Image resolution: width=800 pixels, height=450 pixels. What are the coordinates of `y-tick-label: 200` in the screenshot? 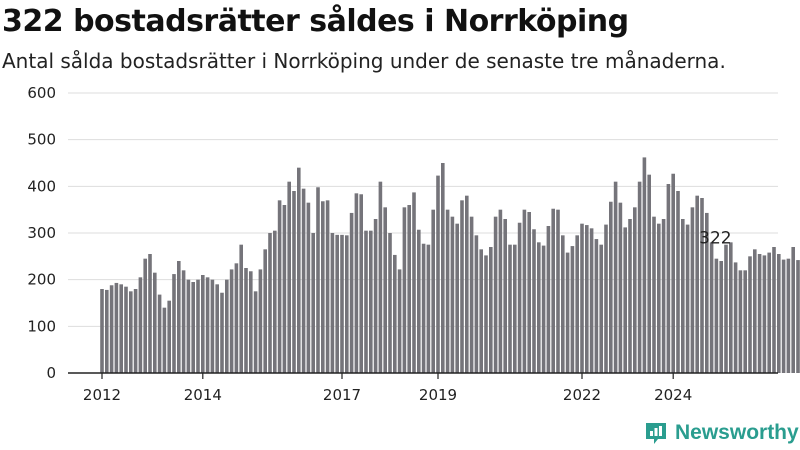 It's located at (41, 280).